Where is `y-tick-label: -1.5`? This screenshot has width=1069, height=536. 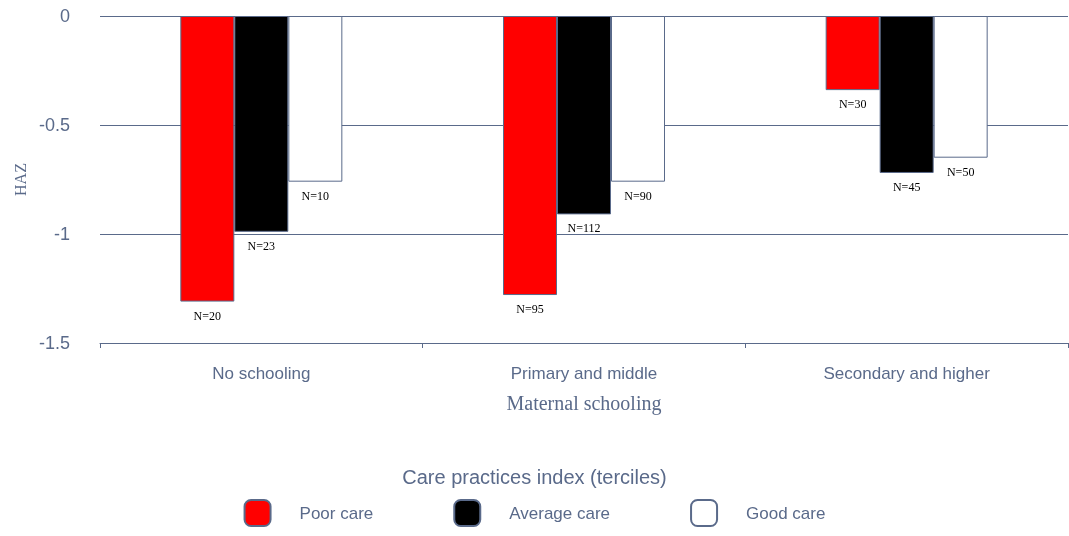 y-tick-label: -1.5 is located at coordinates (54, 343).